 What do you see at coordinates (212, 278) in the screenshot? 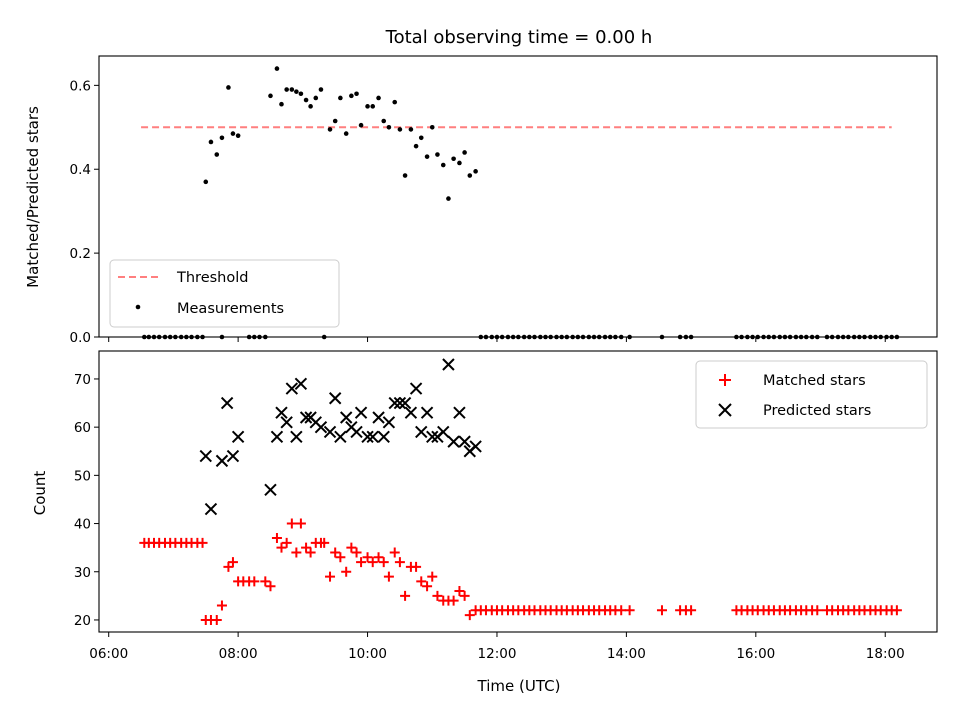
I see `threshold-legend-label: Threshold` at bounding box center [212, 278].